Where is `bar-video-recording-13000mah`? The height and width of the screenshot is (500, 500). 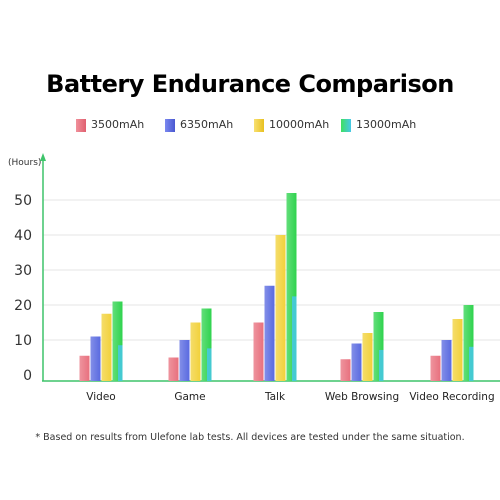
bar-video-recording-13000mah is located at coordinates (468, 343).